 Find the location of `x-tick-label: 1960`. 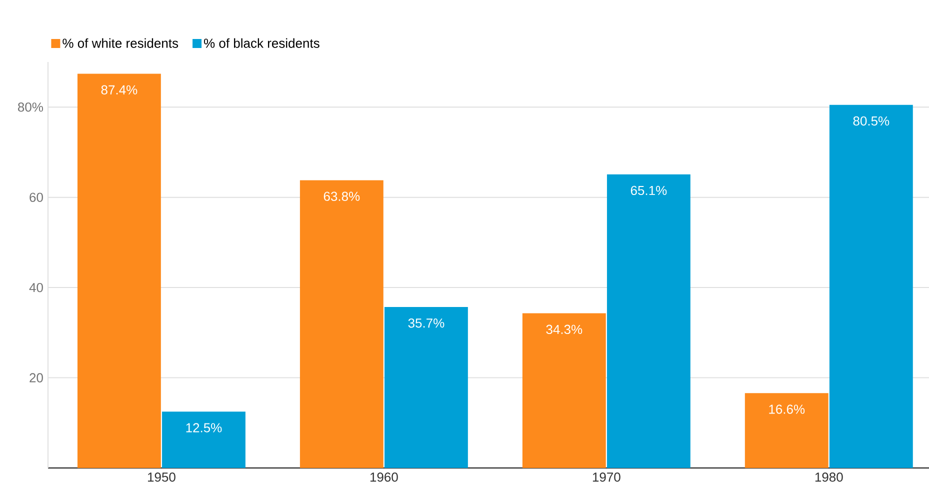

x-tick-label: 1960 is located at coordinates (384, 477).